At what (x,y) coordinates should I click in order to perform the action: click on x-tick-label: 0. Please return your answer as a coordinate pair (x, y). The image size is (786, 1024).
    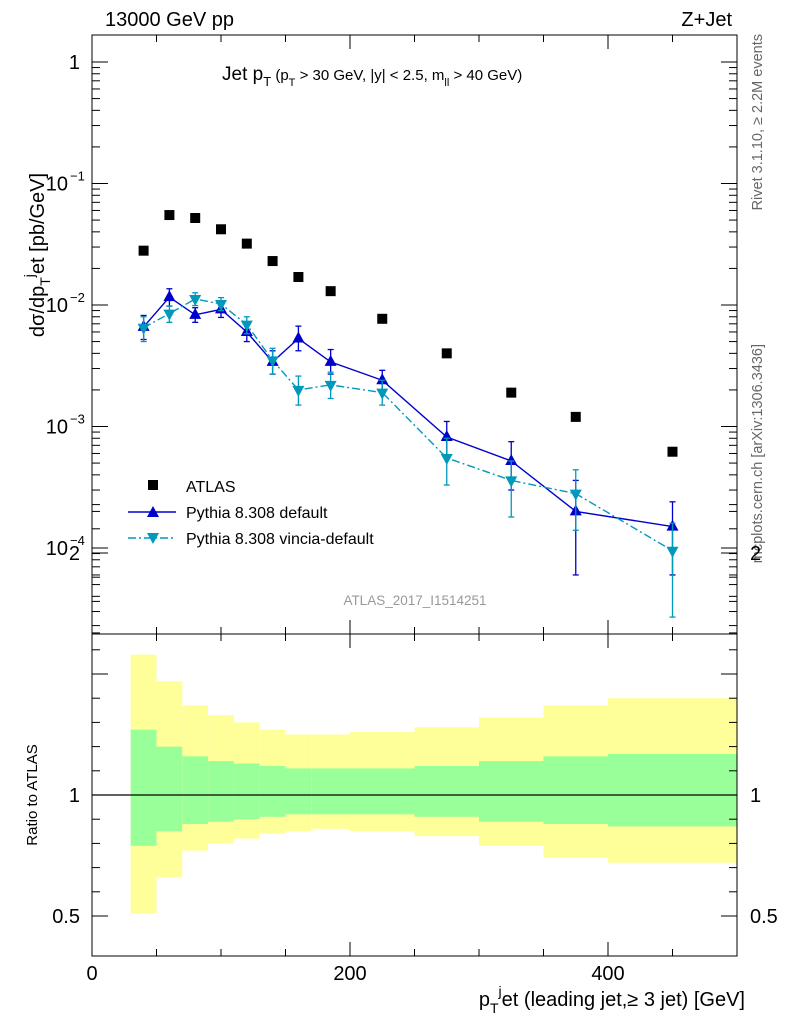
    Looking at the image, I should click on (91, 974).